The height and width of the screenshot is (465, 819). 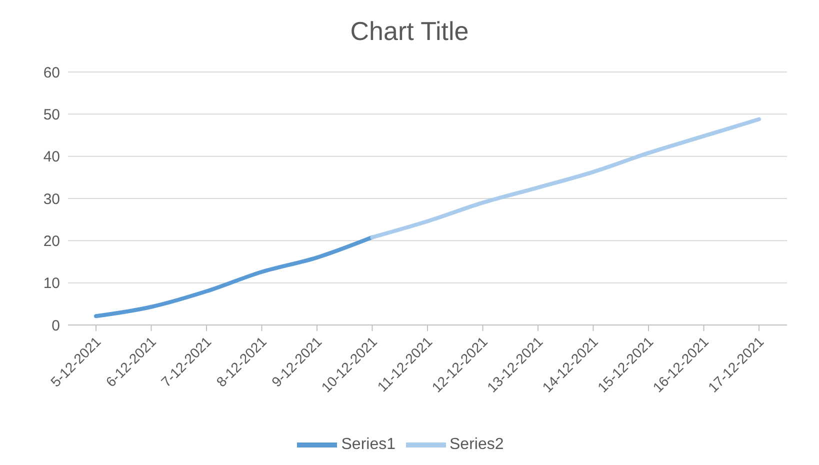 I want to click on y-tick-label: 60, so click(x=51, y=73).